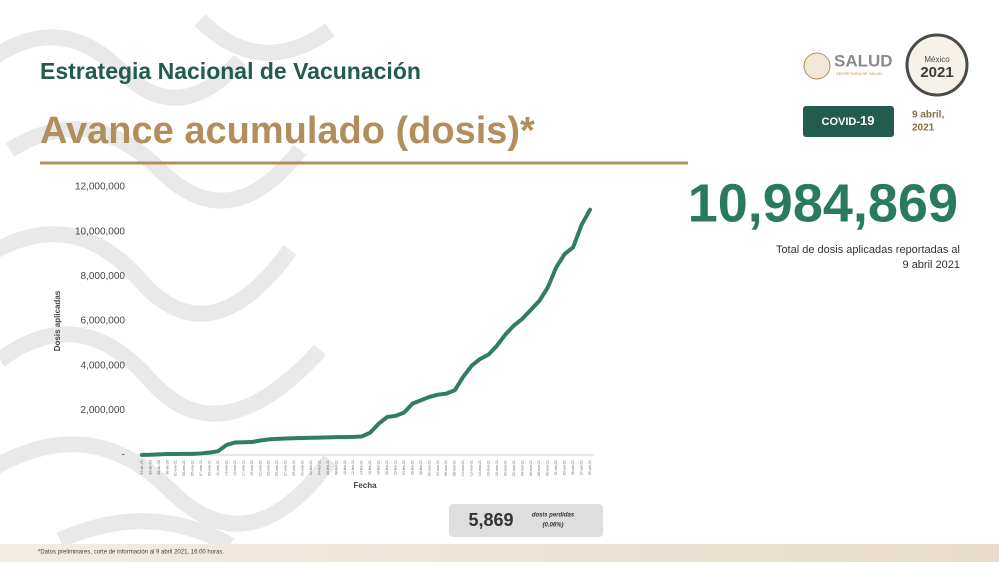 The image size is (999, 562). I want to click on date-line2: 2021, so click(923, 128).